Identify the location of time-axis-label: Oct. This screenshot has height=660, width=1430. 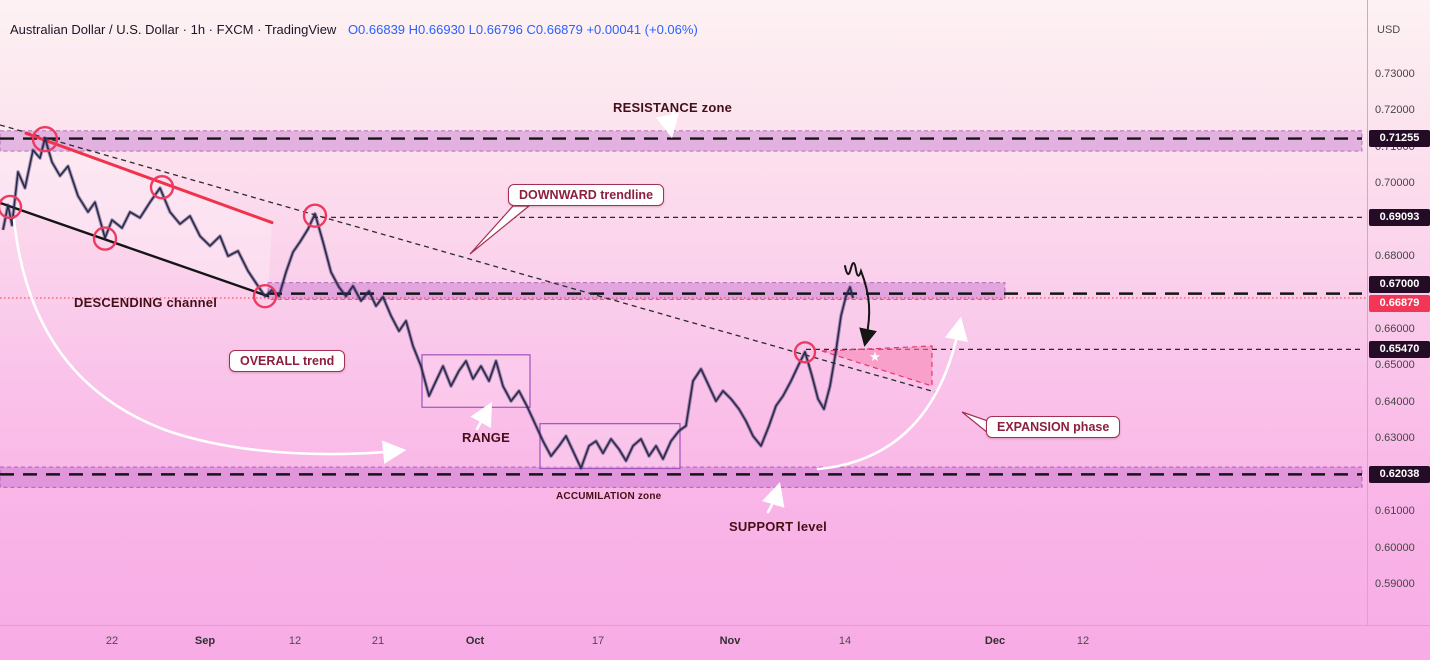
(475, 641).